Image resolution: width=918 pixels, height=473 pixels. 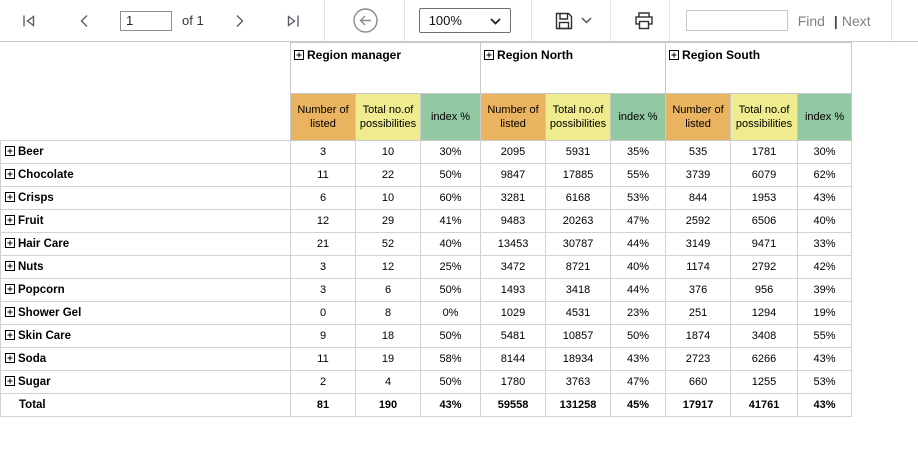 What do you see at coordinates (513, 152) in the screenshot?
I see `data-cell: 2095` at bounding box center [513, 152].